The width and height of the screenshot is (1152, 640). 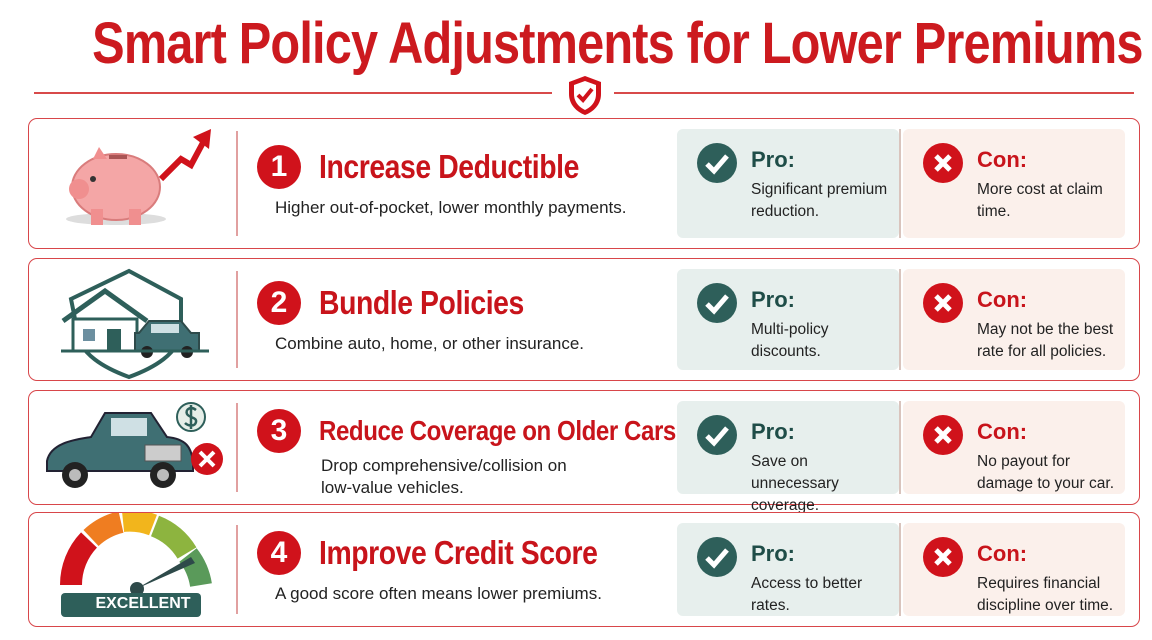 I want to click on con-box: Con: No payout for damage to your car., so click(x=1014, y=447).